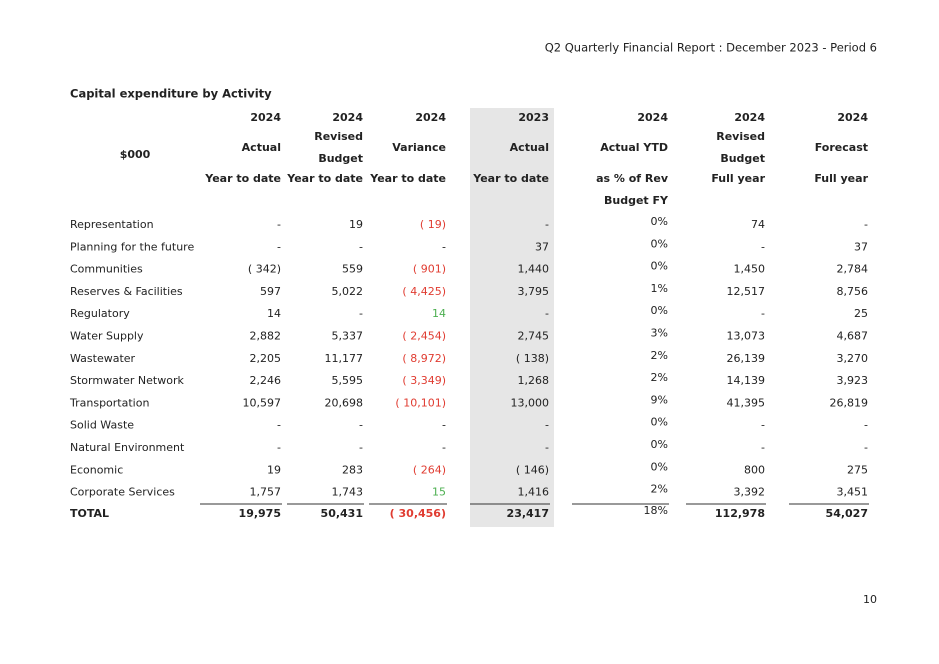  Describe the element at coordinates (746, 402) in the screenshot. I see `cell: 41,395` at that location.